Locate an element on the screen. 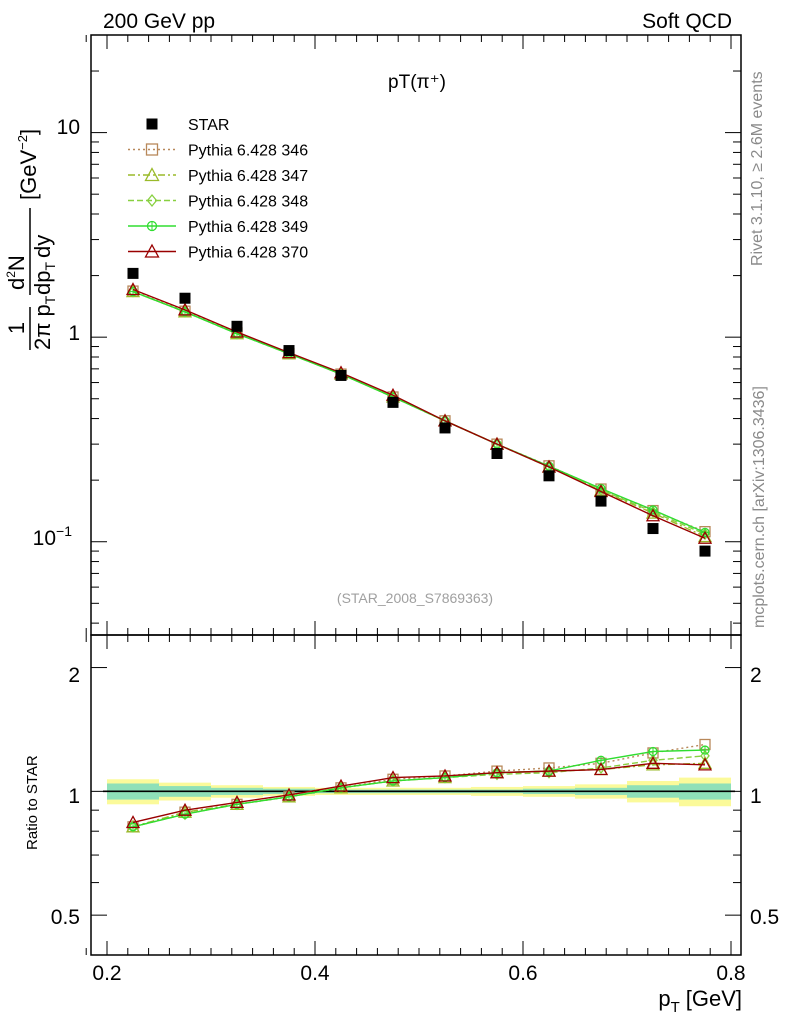 The width and height of the screenshot is (786, 1024). ytick-label-1: 1 is located at coordinates (74, 333).